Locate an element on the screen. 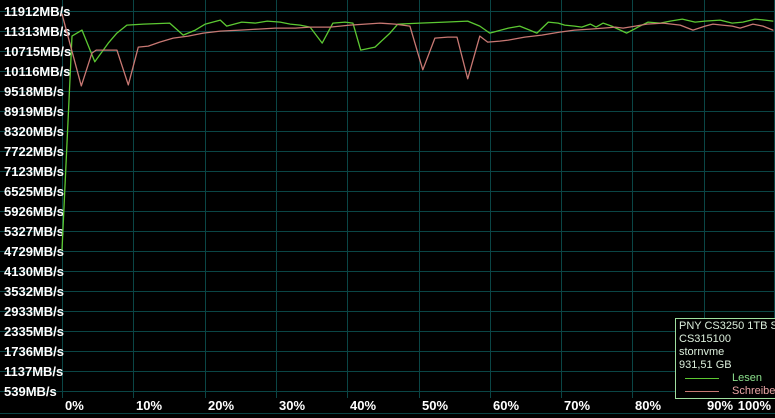 The image size is (775, 418). y-tick-label: 5327MB/s is located at coordinates (34, 231).